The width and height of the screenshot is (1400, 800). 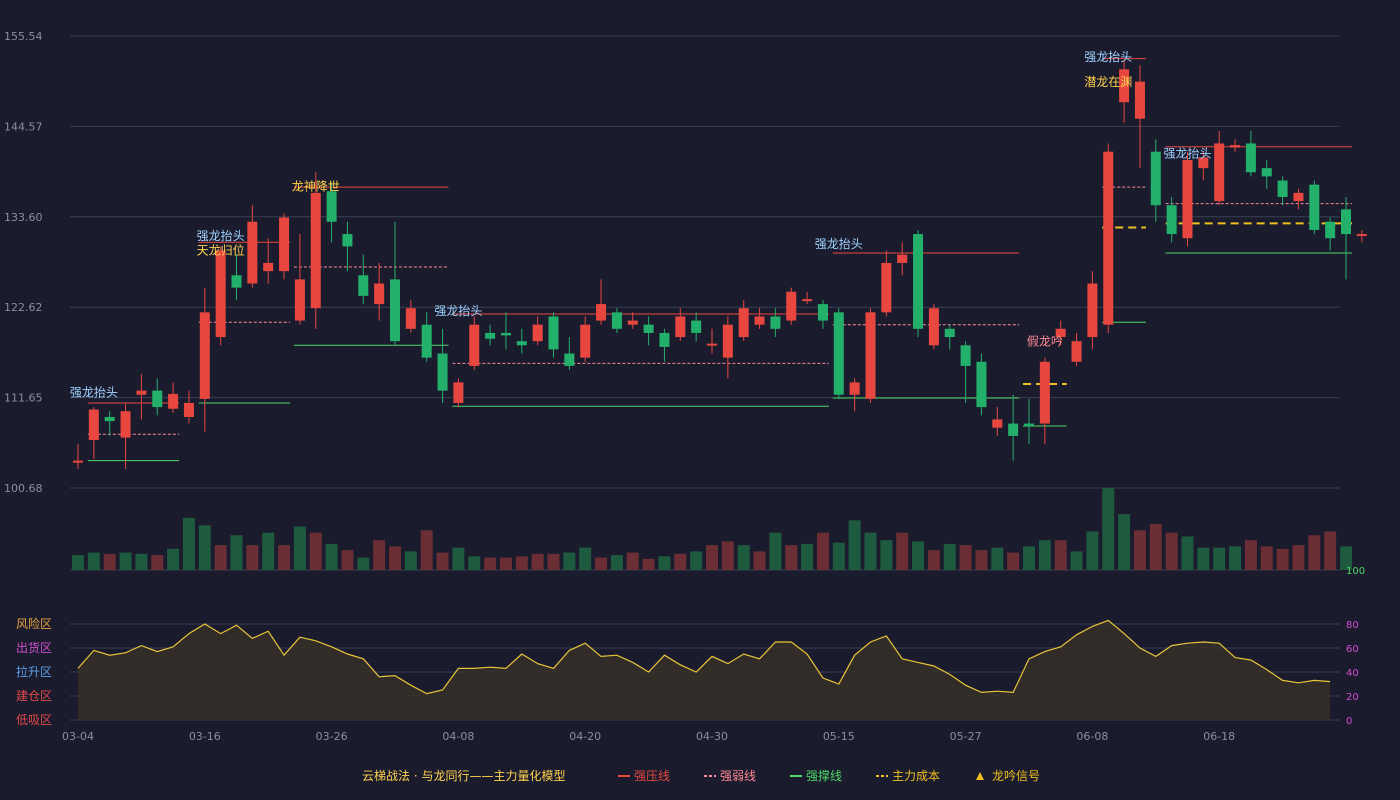 I want to click on indicator-axis-label: 20, so click(x=1352, y=697).